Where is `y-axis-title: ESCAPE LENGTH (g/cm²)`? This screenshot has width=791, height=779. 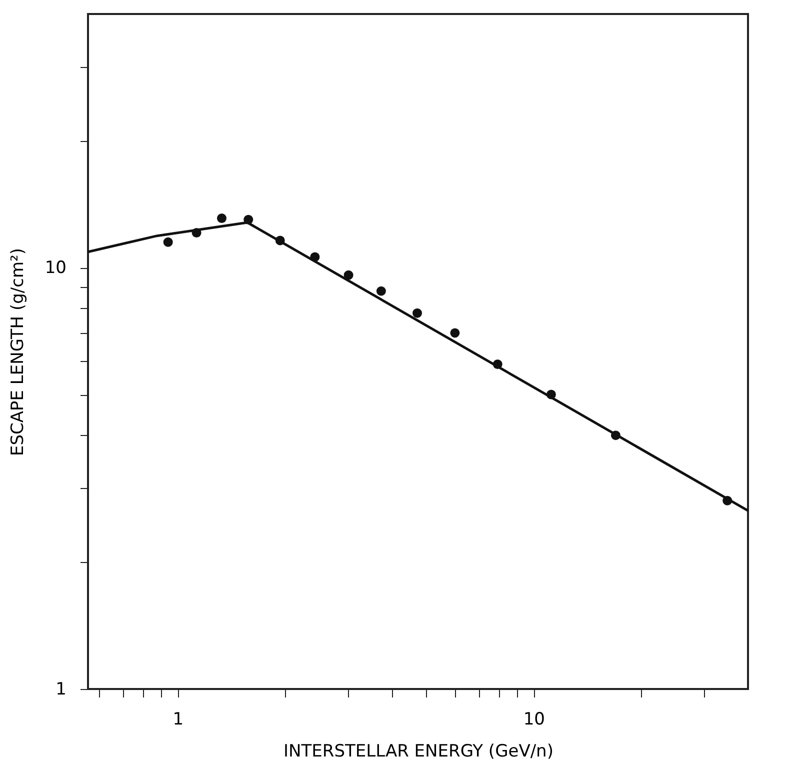
y-axis-title: ESCAPE LENGTH (g/cm²) is located at coordinates (18, 352).